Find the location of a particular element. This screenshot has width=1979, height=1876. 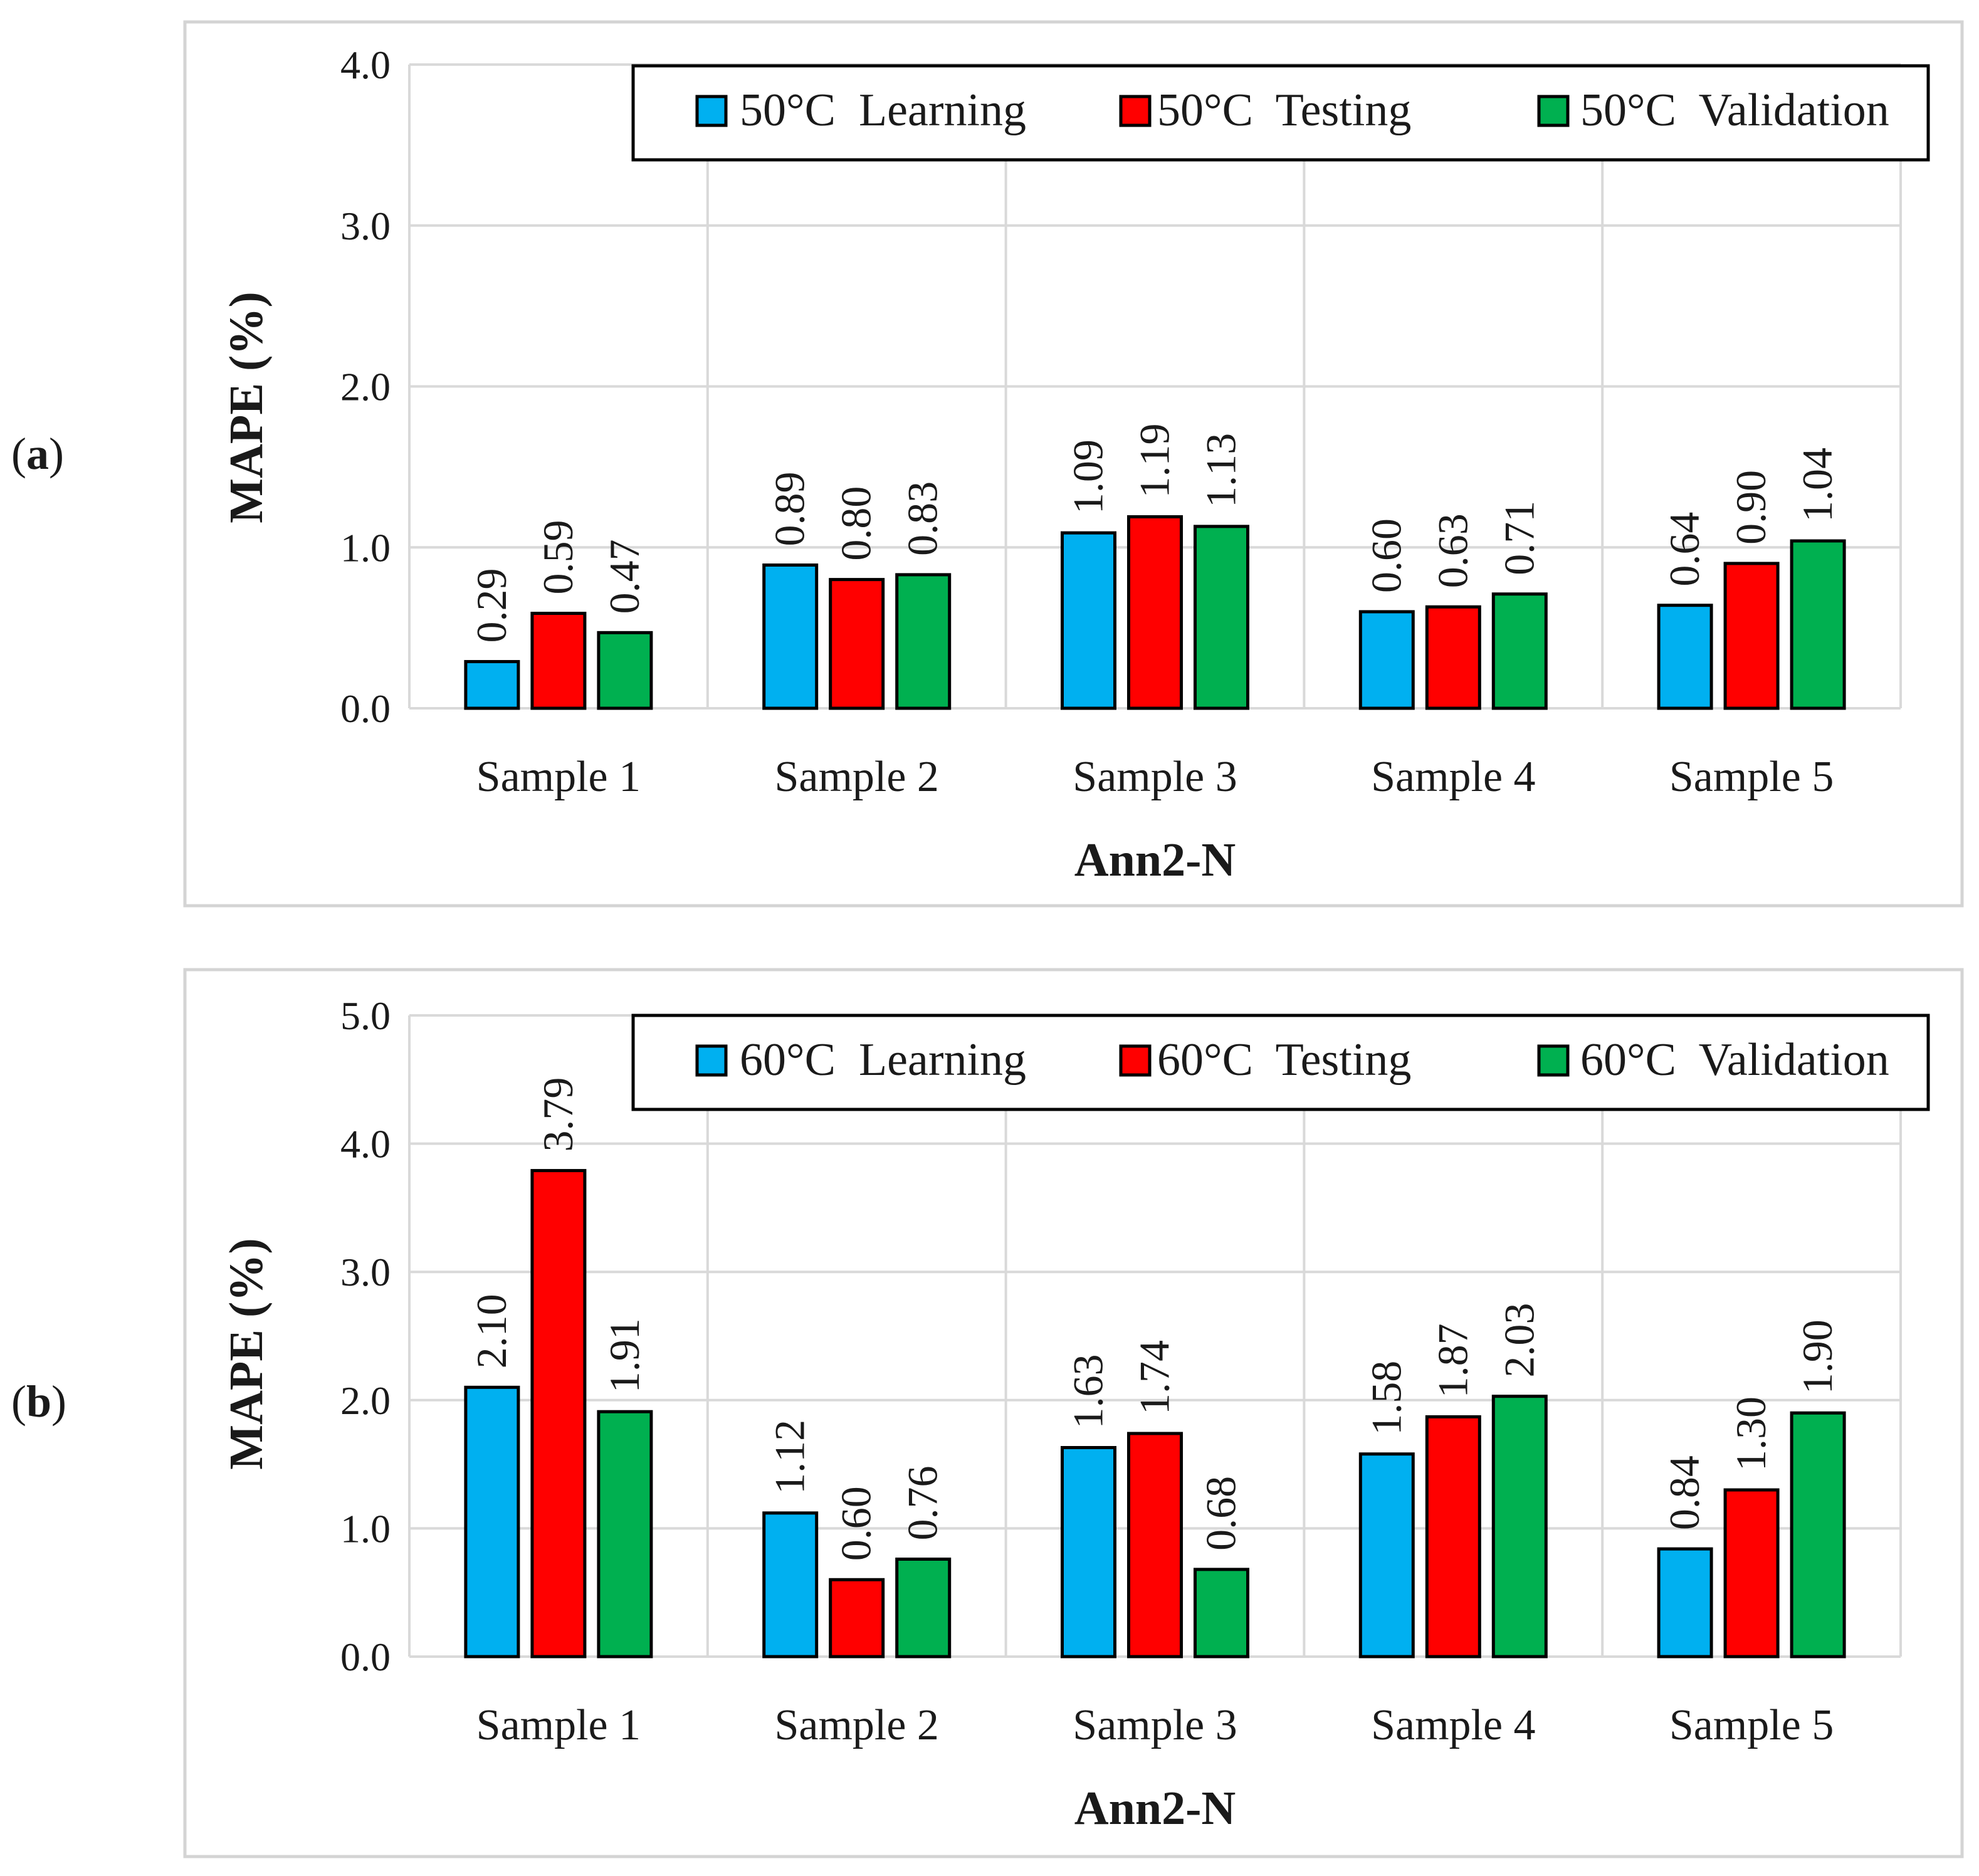

data-label: 0.47 is located at coordinates (624, 576).